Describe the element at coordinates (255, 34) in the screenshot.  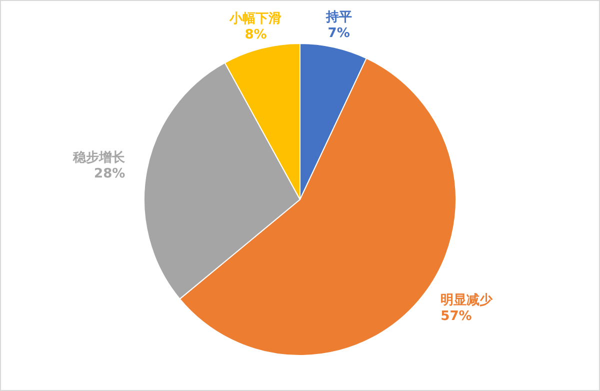
I see `data-label: 8%` at that location.